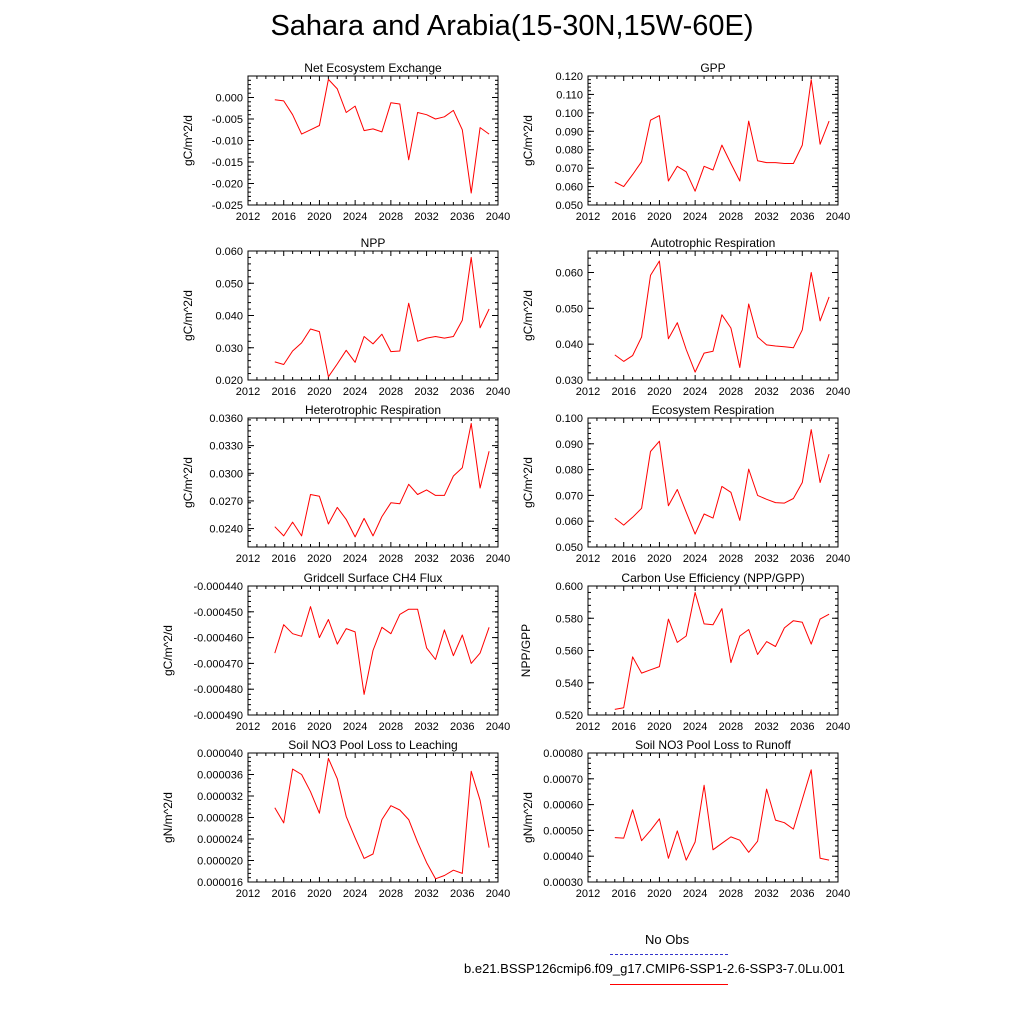  I want to click on y-tick-label: -0.000470, so click(218, 664).